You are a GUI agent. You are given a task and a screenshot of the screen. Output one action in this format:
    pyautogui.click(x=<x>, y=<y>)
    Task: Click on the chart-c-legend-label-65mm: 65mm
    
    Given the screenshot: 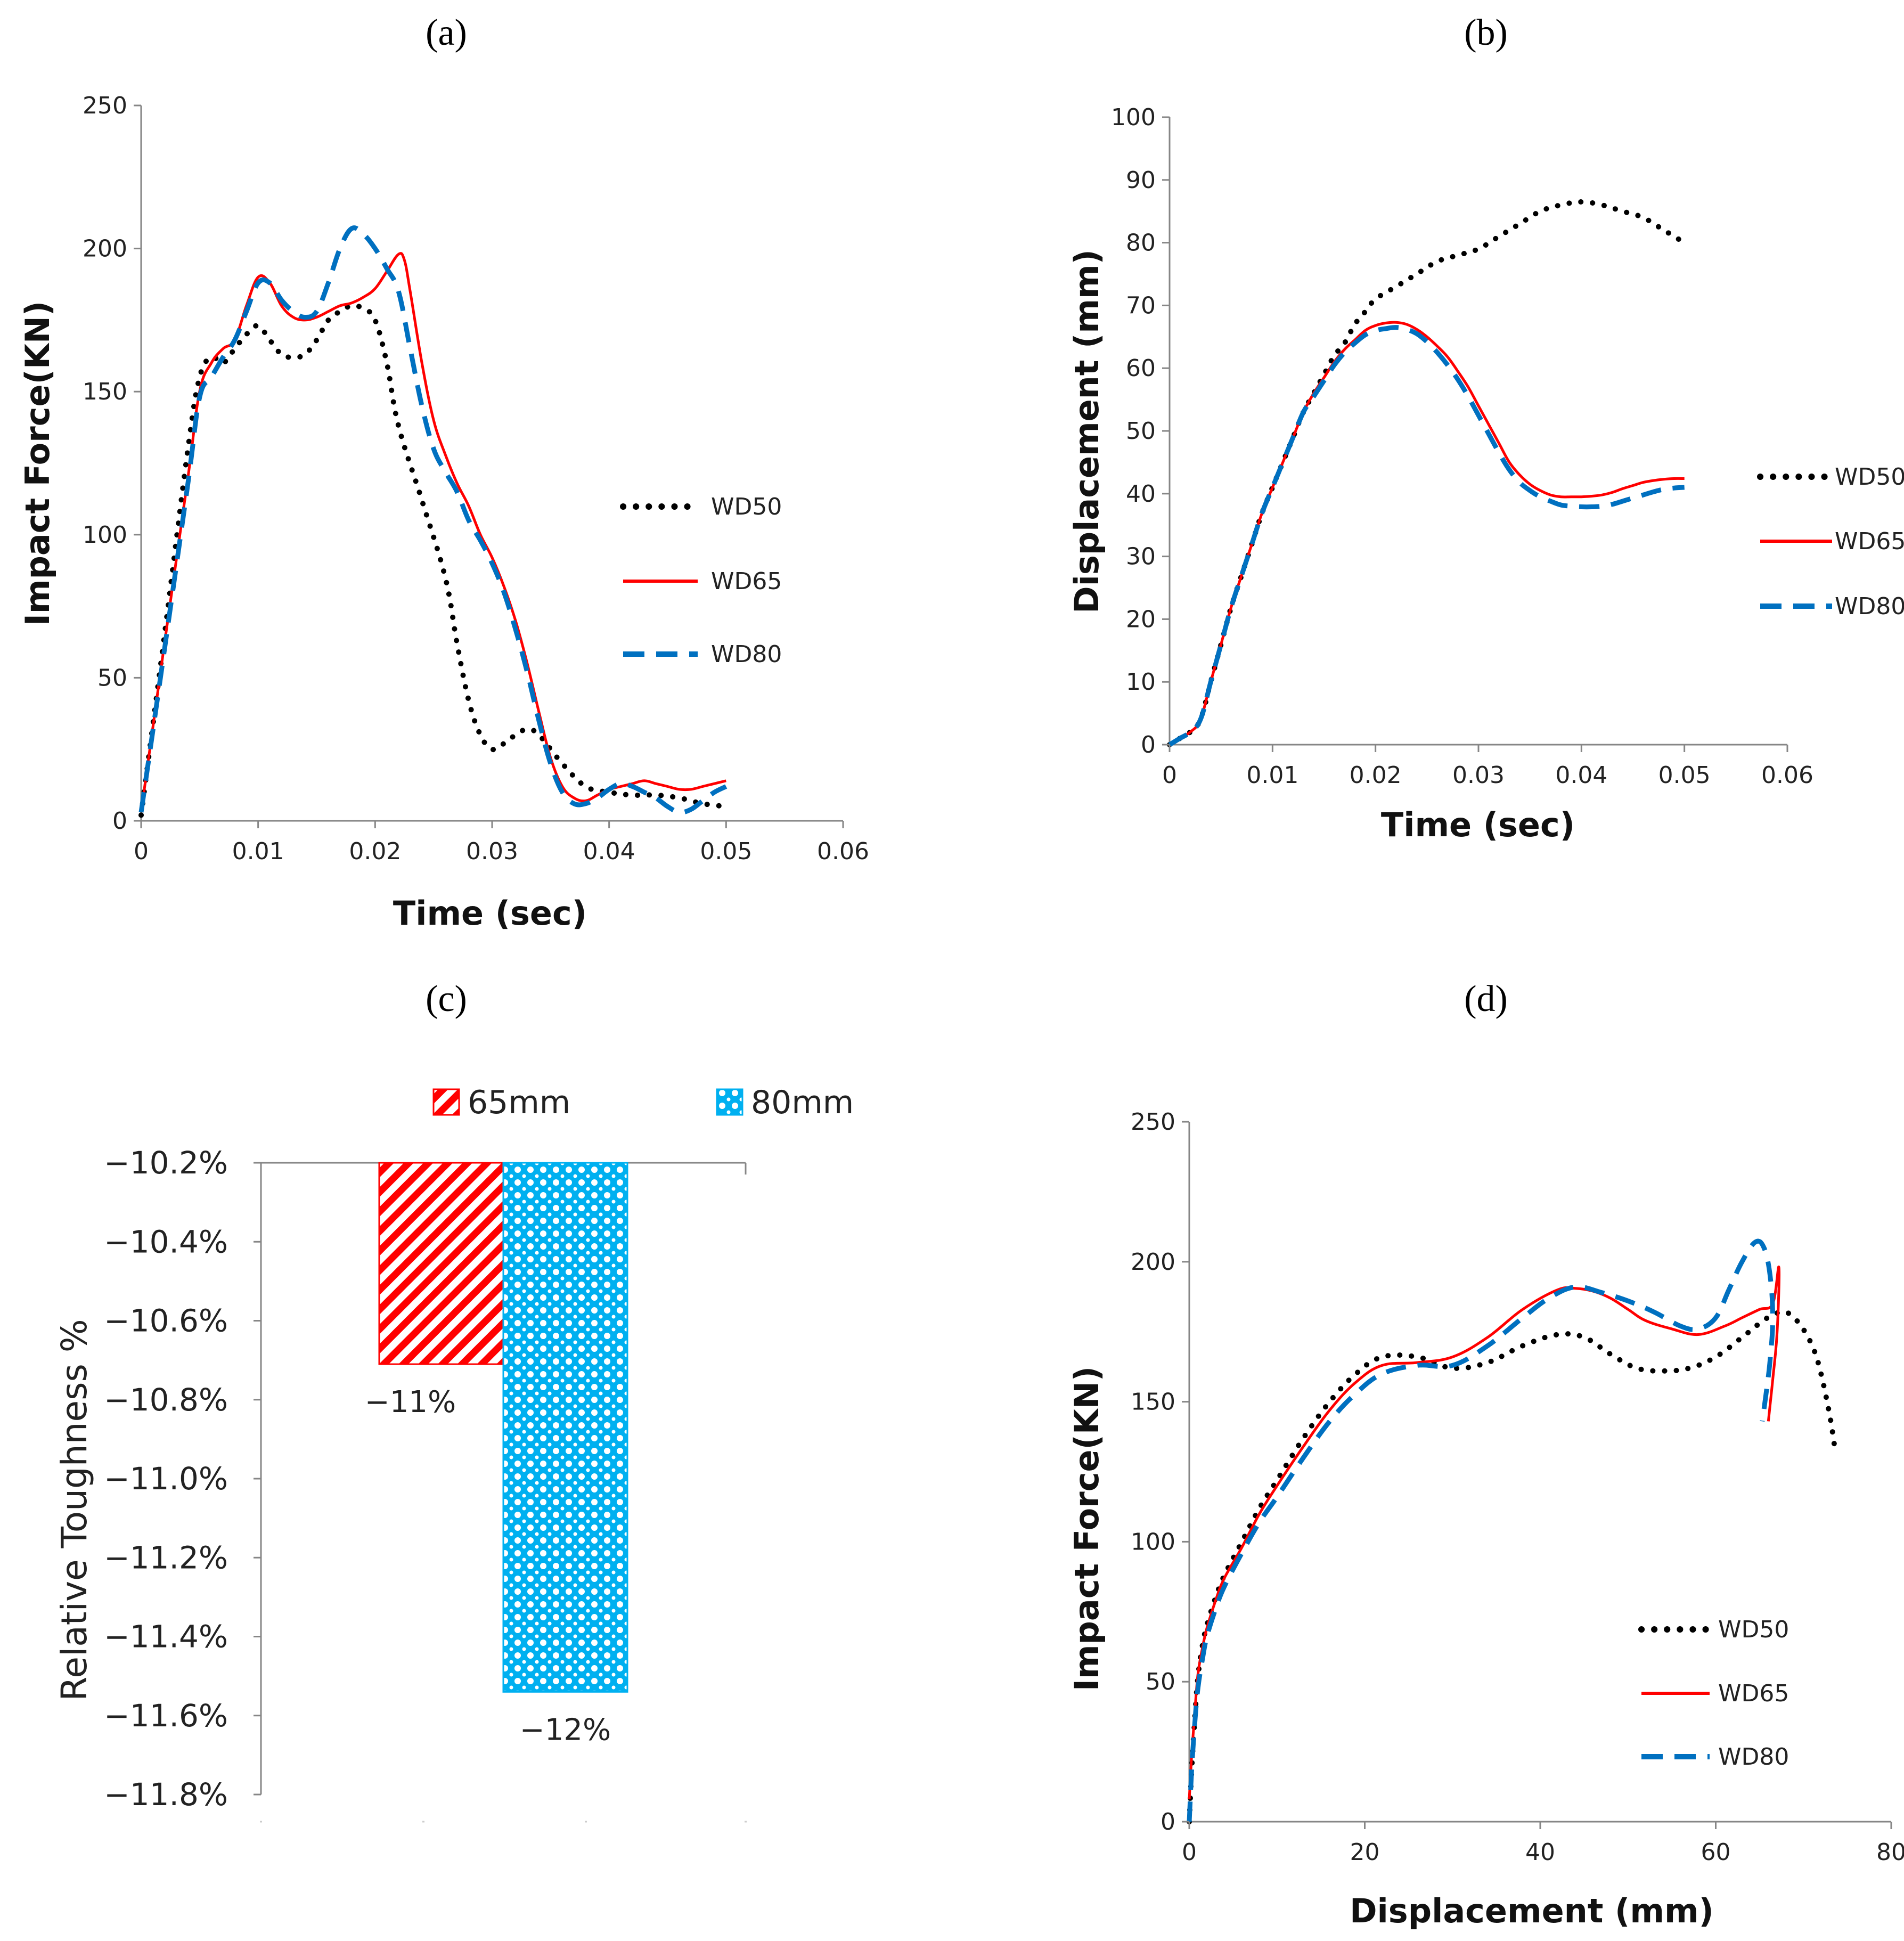 What is the action you would take?
    pyautogui.click(x=519, y=1102)
    